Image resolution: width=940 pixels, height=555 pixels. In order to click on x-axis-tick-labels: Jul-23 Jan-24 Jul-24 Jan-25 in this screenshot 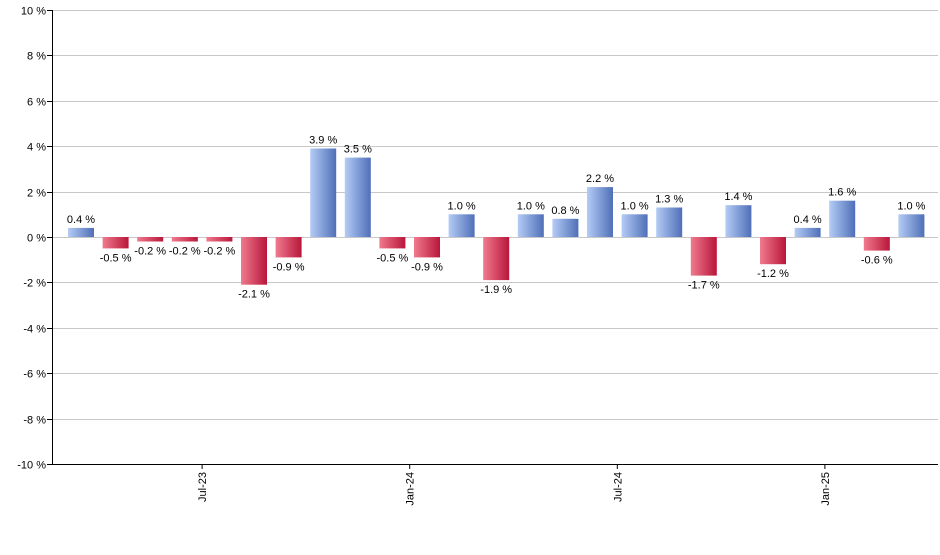, I will do `click(514, 485)`.